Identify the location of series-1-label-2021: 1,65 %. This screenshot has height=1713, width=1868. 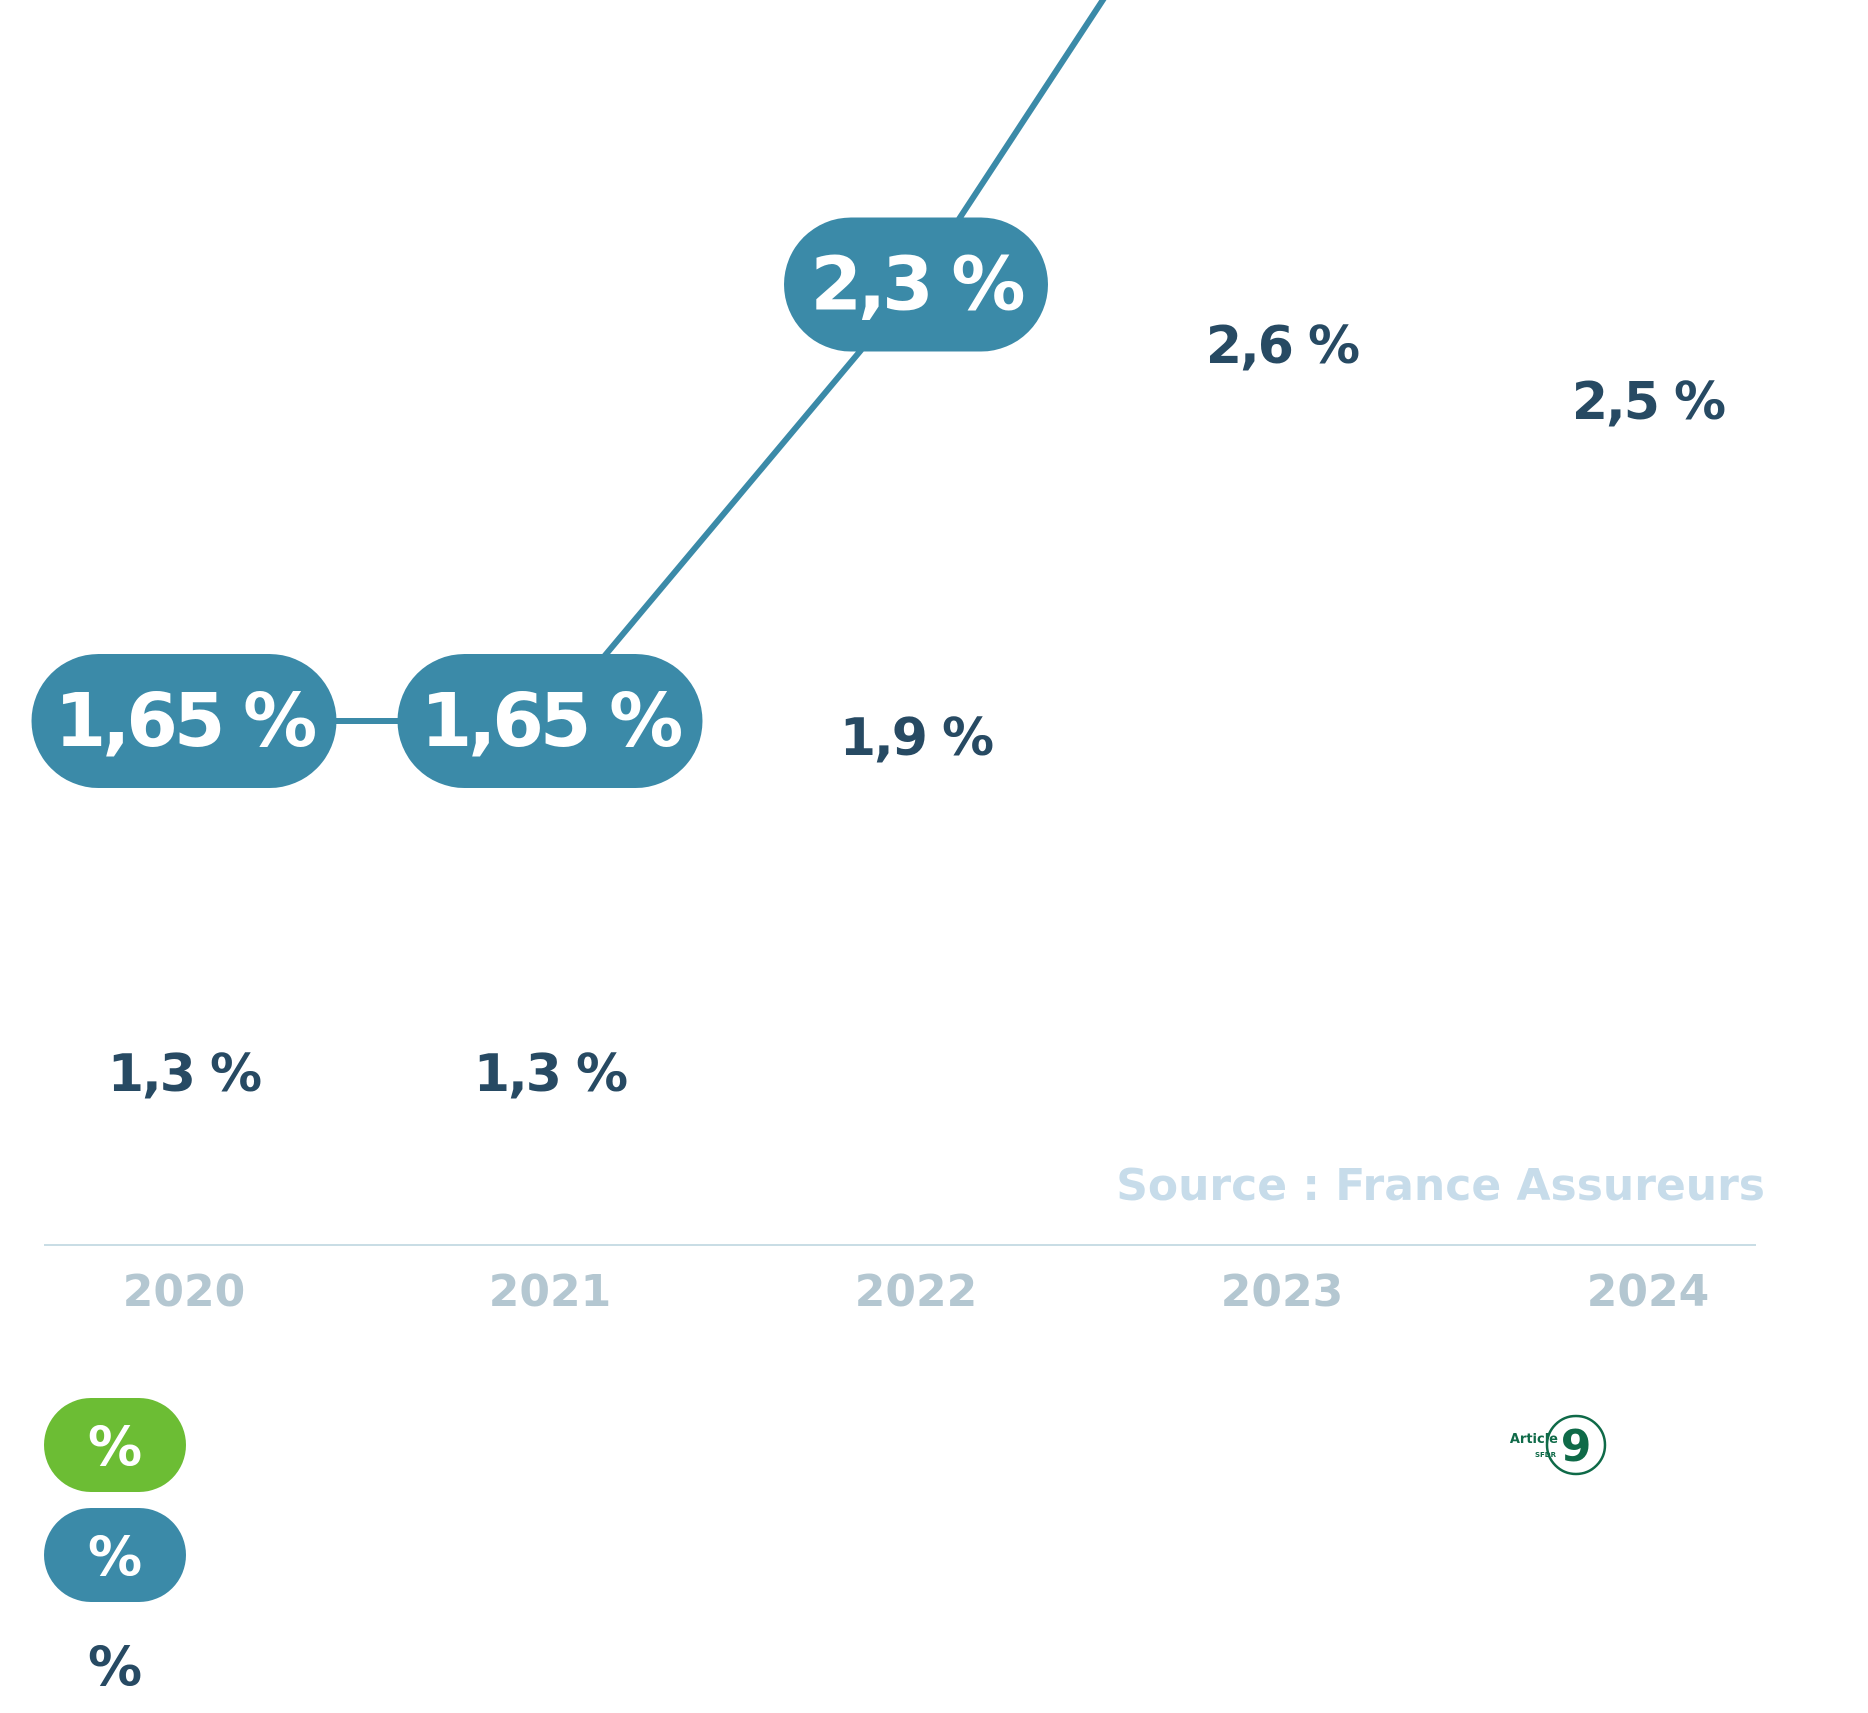
(551, 721).